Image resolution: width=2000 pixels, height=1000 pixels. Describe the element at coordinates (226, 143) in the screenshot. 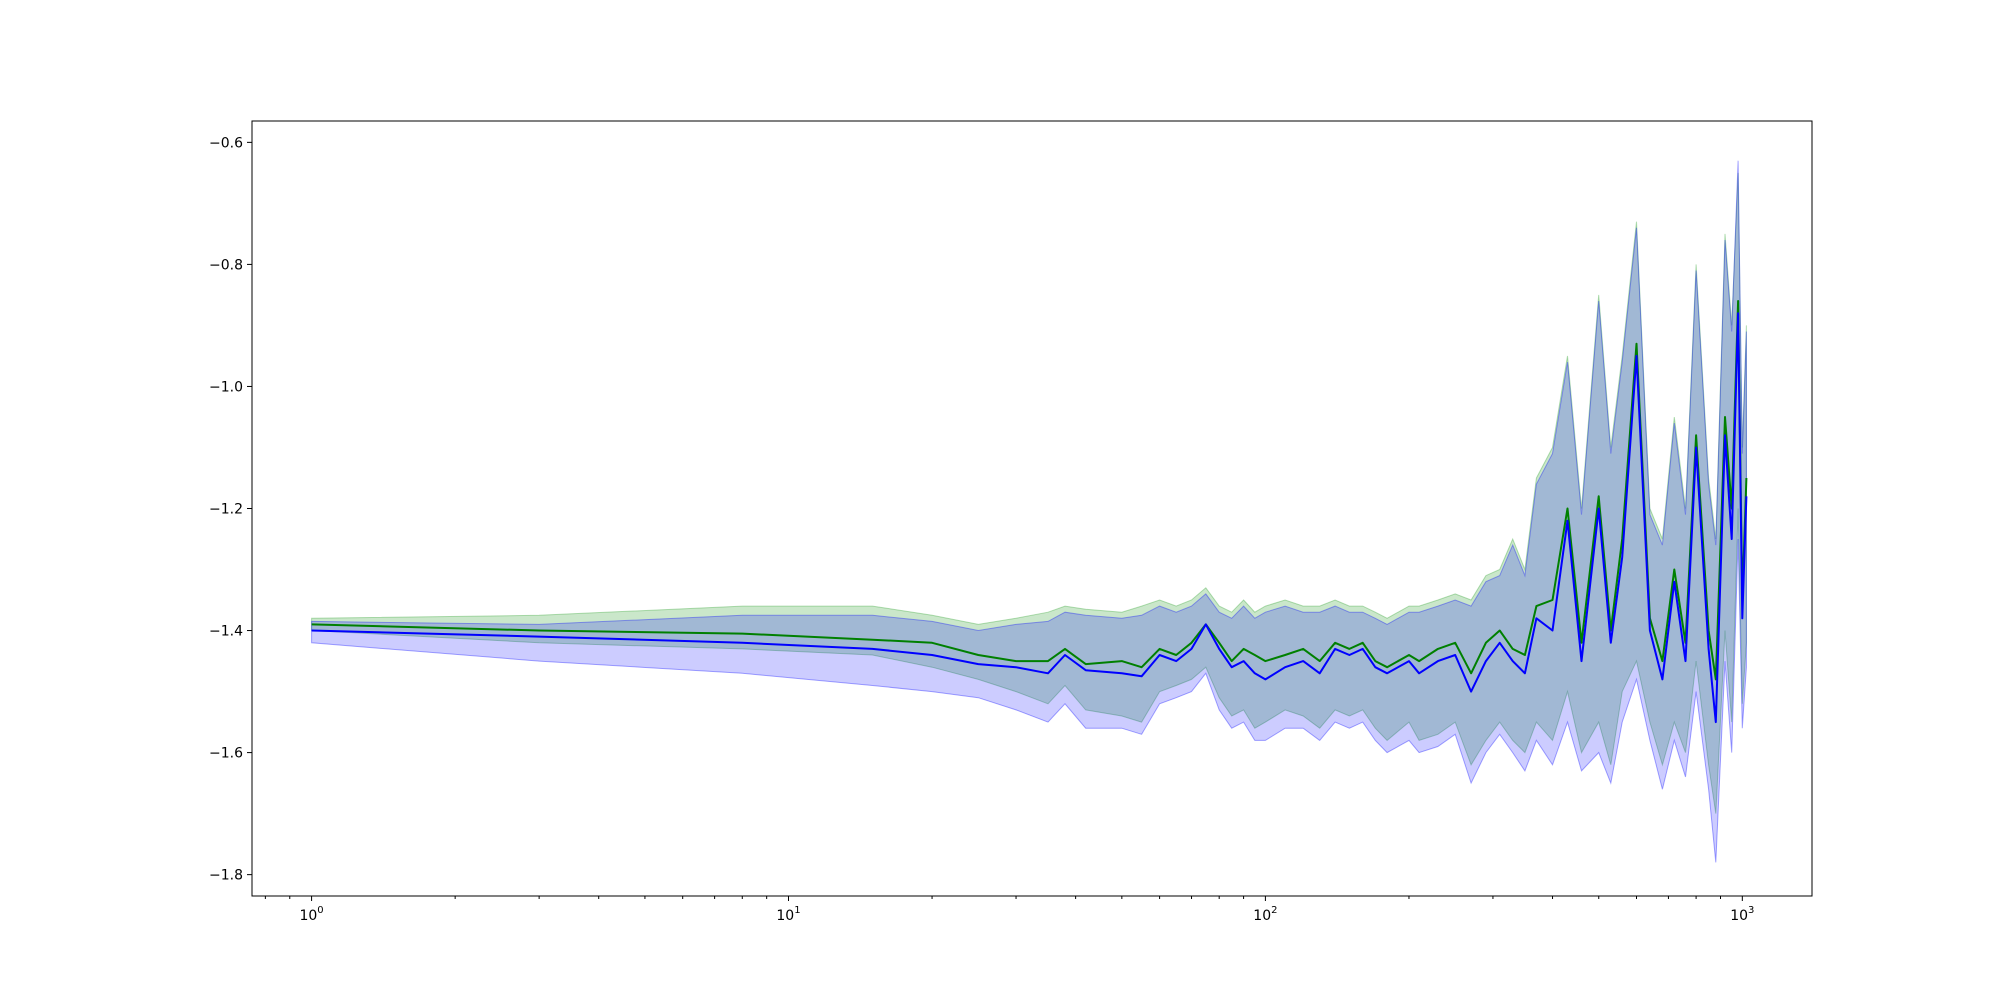

I see `y-tick-label: −0.6` at that location.